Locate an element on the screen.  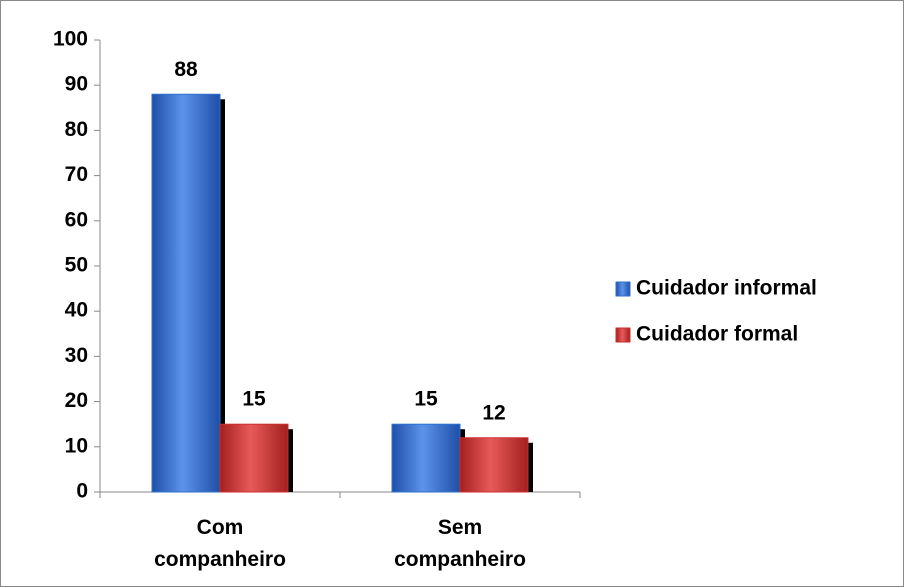
x-tick-label: Sem companheiro is located at coordinates (460, 543).